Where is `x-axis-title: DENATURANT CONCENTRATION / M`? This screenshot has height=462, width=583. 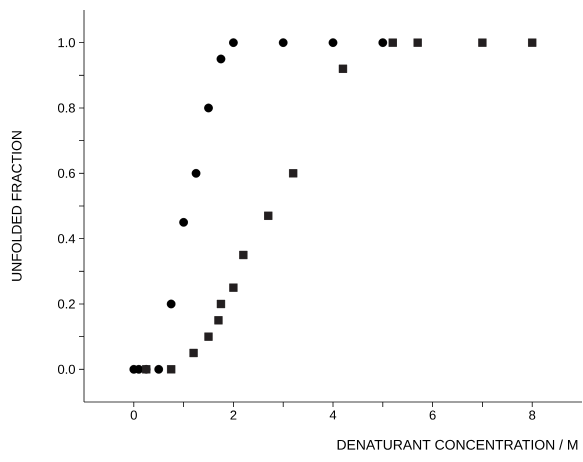
x-axis-title: DENATURANT CONCENTRATION / M is located at coordinates (458, 445).